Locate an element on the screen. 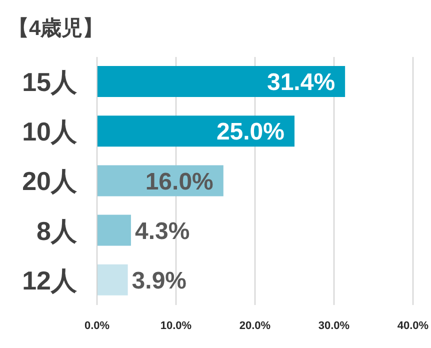  x-tick-label: 0.0% is located at coordinates (97, 326).